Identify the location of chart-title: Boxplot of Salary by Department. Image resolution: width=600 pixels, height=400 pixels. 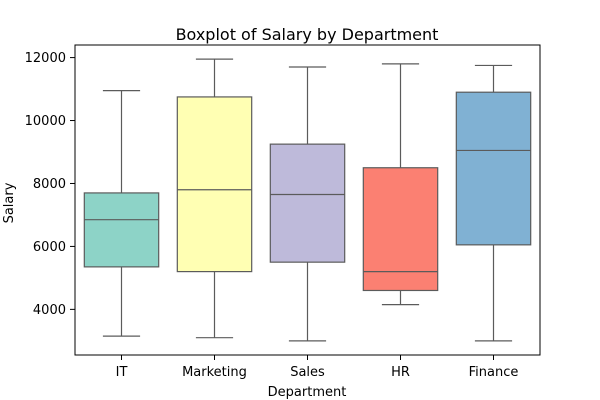
(307, 34).